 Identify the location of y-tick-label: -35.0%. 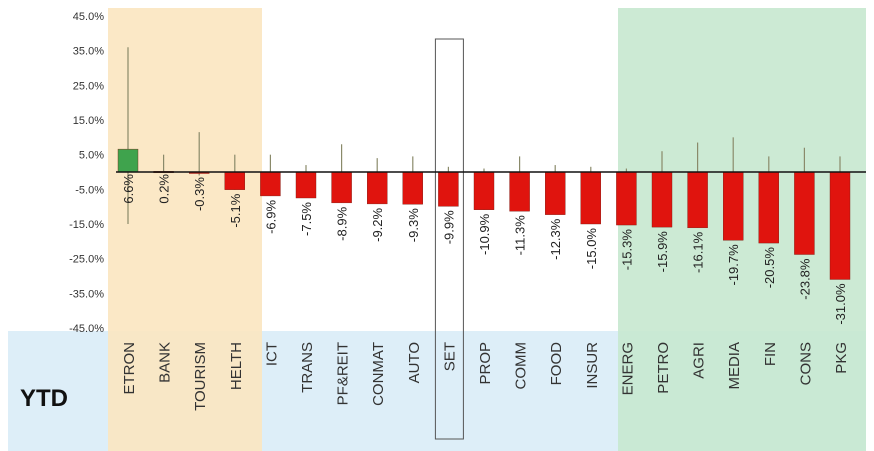
(86, 294).